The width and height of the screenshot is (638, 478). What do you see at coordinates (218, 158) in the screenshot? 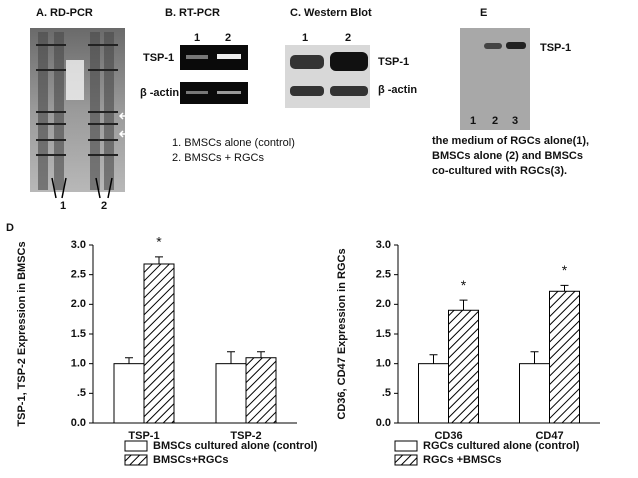
I see `legend-text: 2. BMSCs + RGCs` at bounding box center [218, 158].